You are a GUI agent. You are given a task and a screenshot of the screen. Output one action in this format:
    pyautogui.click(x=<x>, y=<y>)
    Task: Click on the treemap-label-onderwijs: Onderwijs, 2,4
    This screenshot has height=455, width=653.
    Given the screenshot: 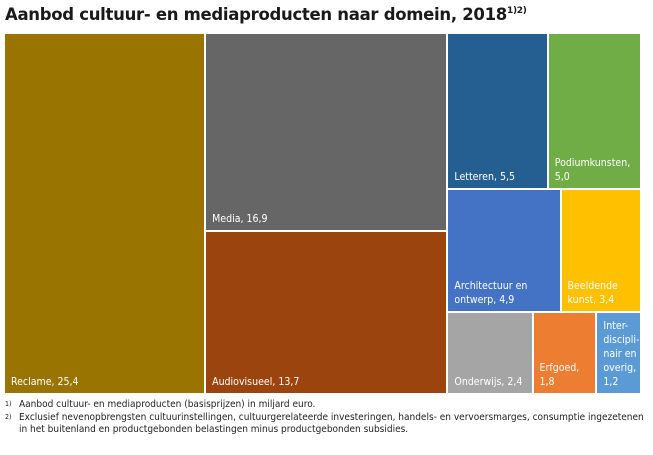 What is the action you would take?
    pyautogui.click(x=488, y=381)
    